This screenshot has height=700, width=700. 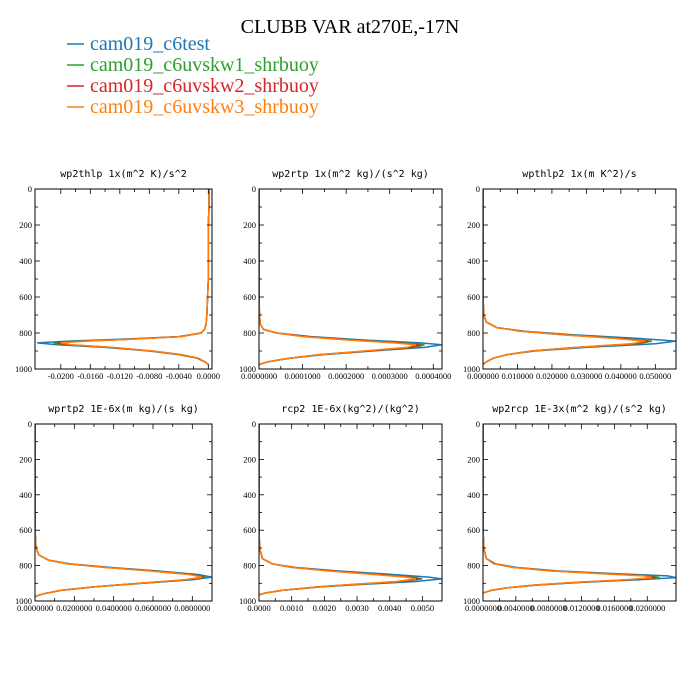 I want to click on panel-title: wp2rtp 1x(m^2 kg)/(s^2 kg), so click(x=350, y=174).